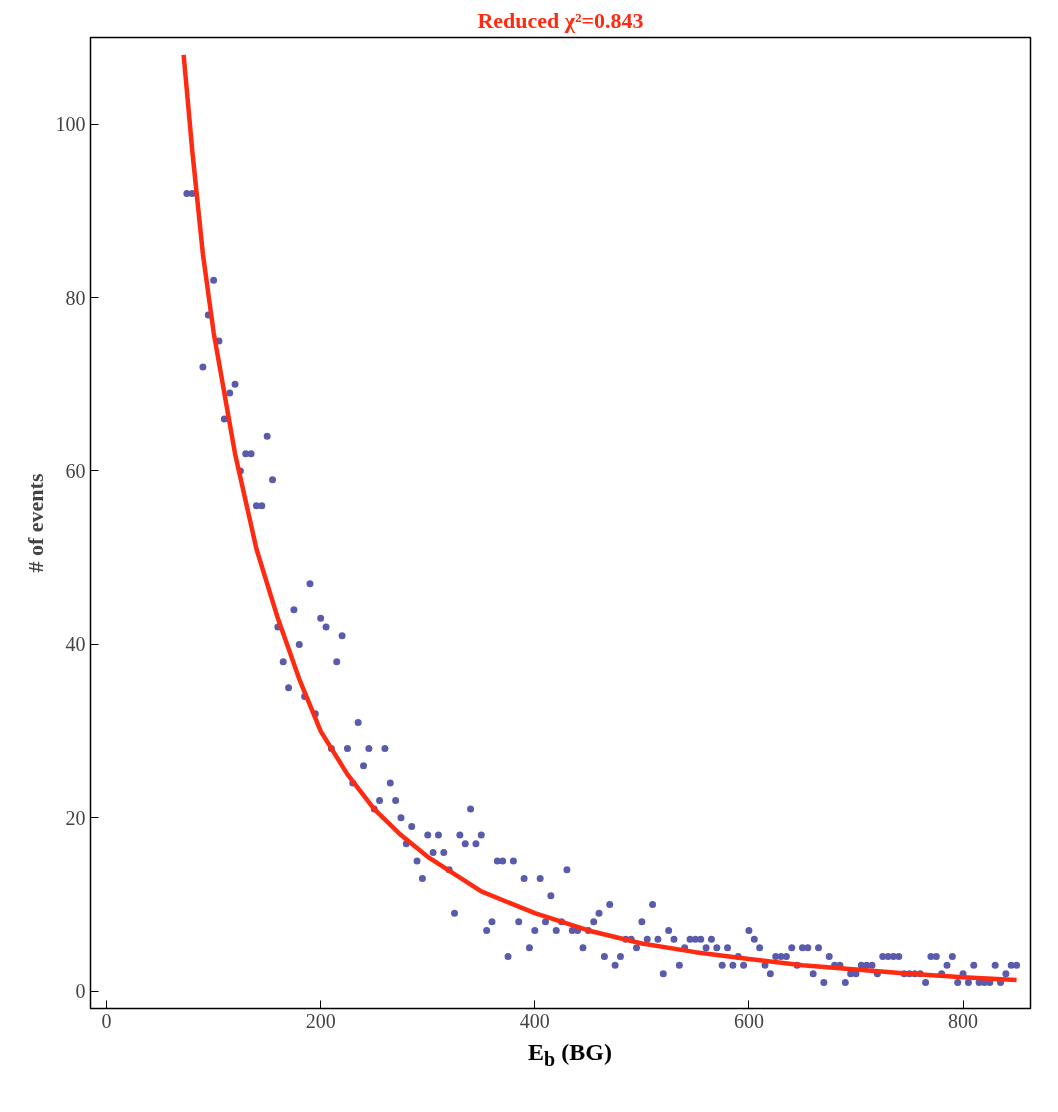  Describe the element at coordinates (70, 124) in the screenshot. I see `y-tick-label: 100` at that location.